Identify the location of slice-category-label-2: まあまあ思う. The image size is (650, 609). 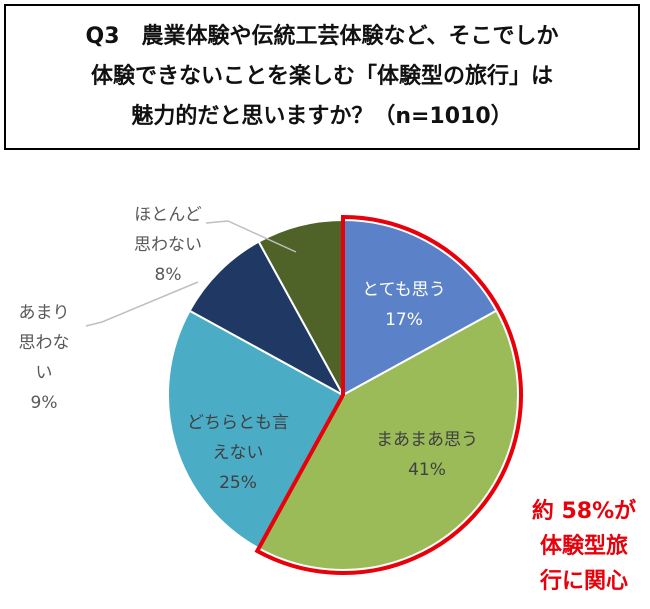
(427, 440).